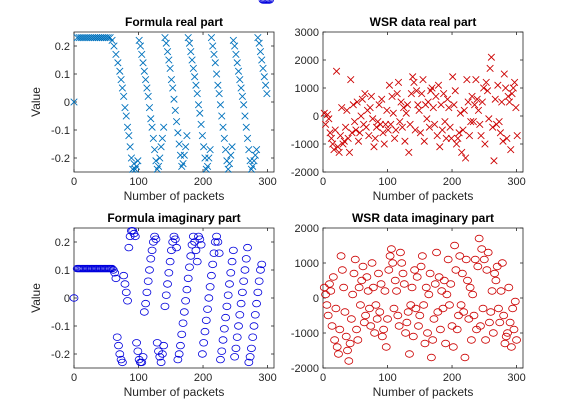 The height and width of the screenshot is (413, 570). I want to click on y-tick-label: 0.1, so click(62, 271).